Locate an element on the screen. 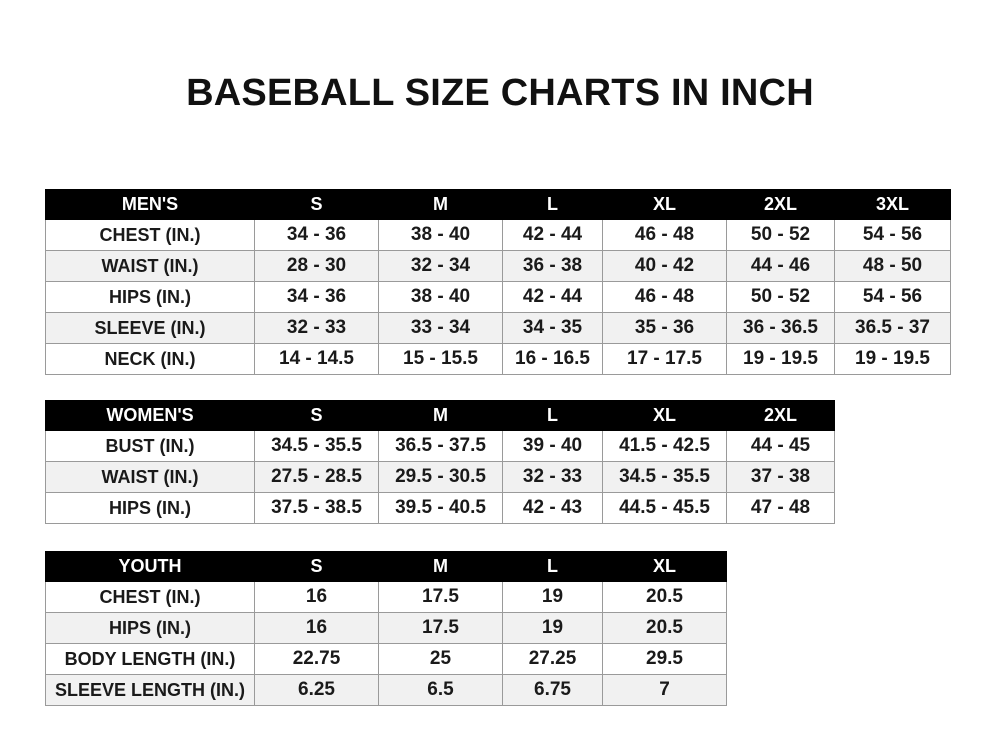 This screenshot has height=752, width=1000. table-row: BODY LENGTH (IN.) 22.75 25 27.25 29.5 is located at coordinates (386, 659).